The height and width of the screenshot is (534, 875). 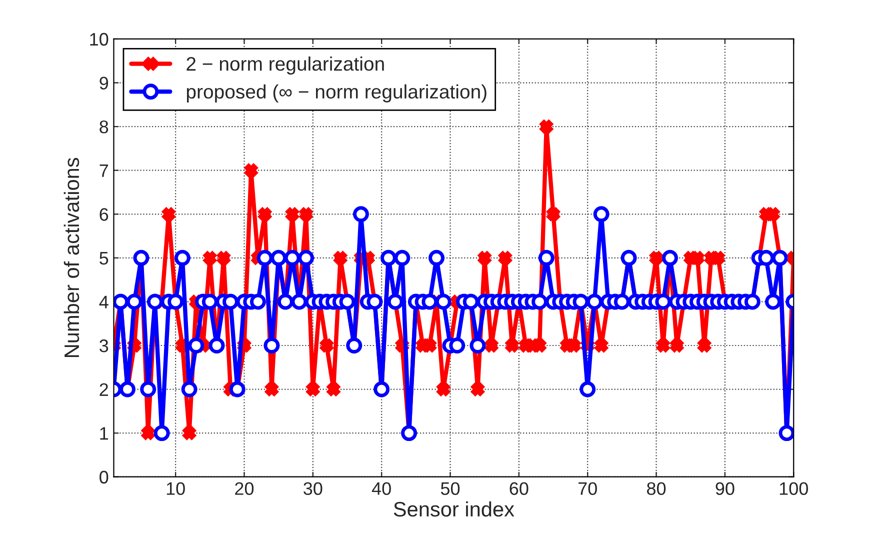 What do you see at coordinates (104, 127) in the screenshot?
I see `y-tick-label: 8` at bounding box center [104, 127].